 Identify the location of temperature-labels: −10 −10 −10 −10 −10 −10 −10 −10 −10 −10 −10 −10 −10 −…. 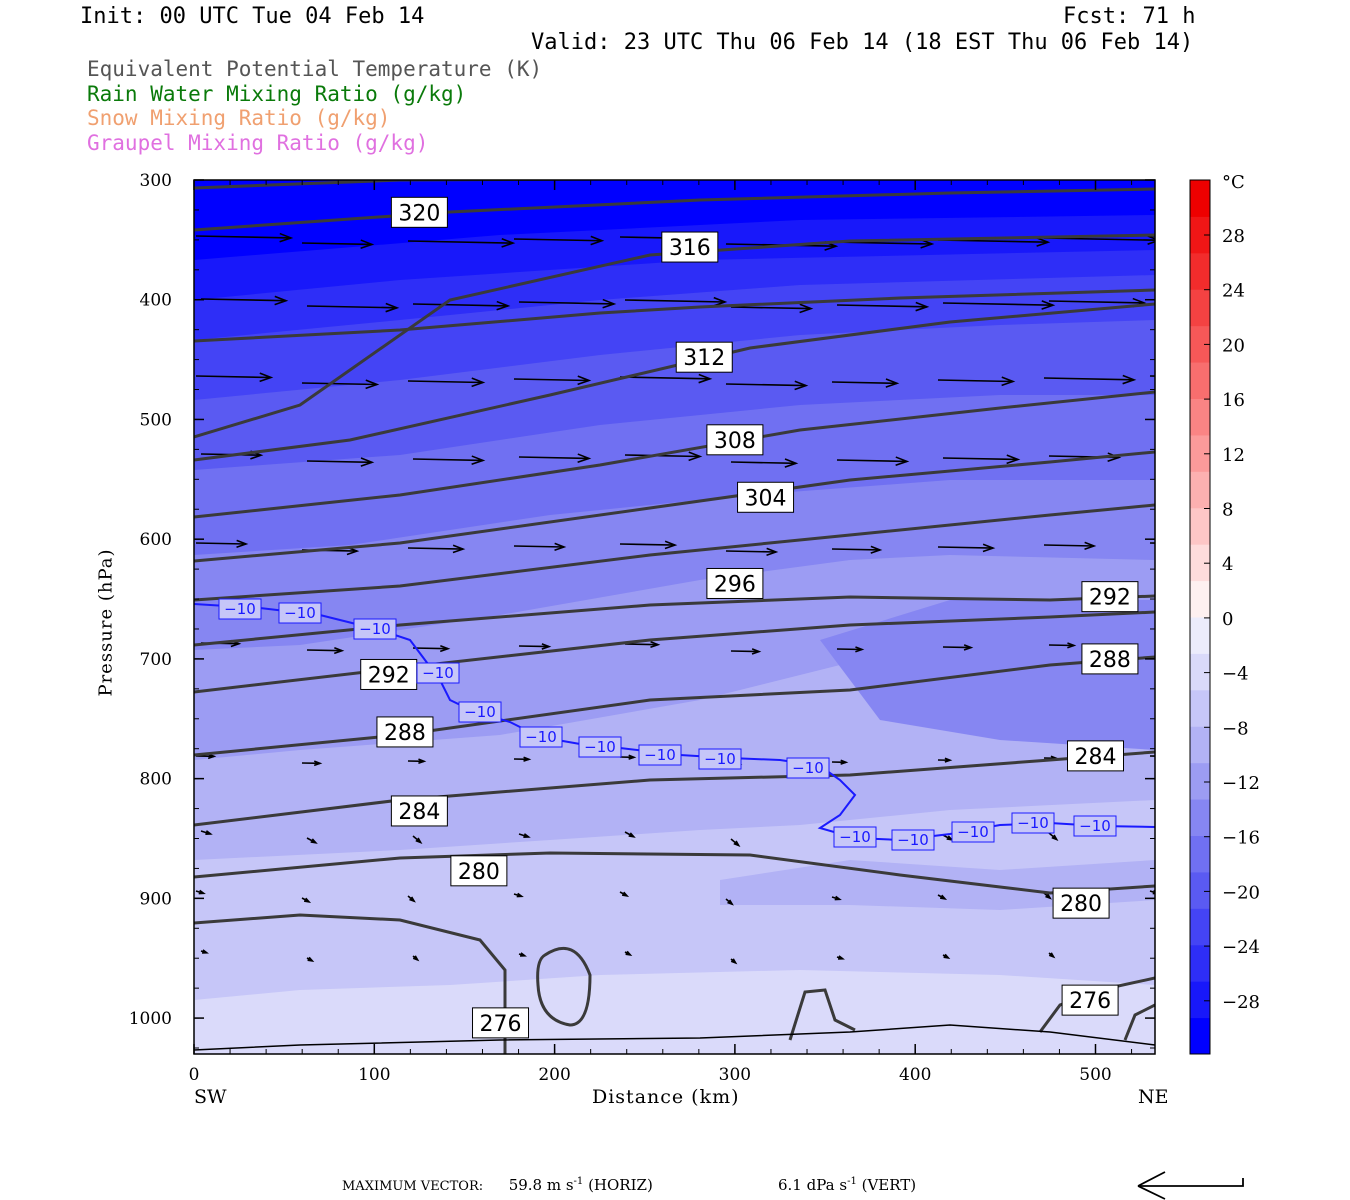
(667, 724).